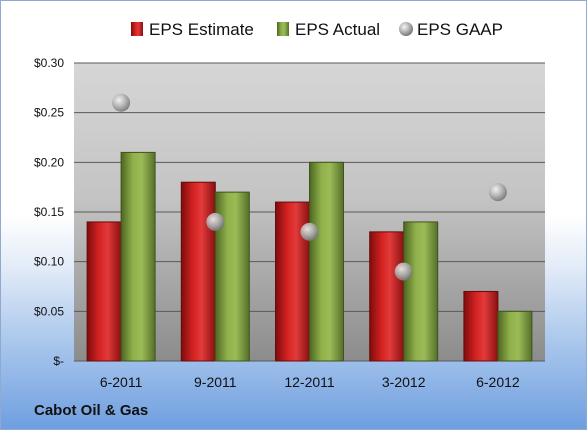  Describe the element at coordinates (201, 29) in the screenshot. I see `eps-estimate-legend-label: EPS Estimate` at that location.